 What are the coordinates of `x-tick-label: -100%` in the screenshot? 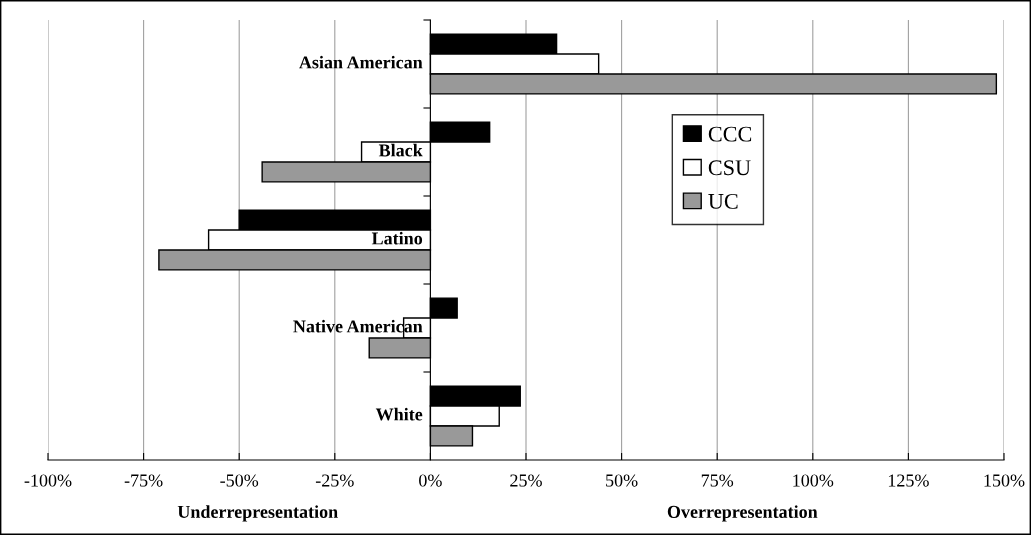 It's located at (48, 480).